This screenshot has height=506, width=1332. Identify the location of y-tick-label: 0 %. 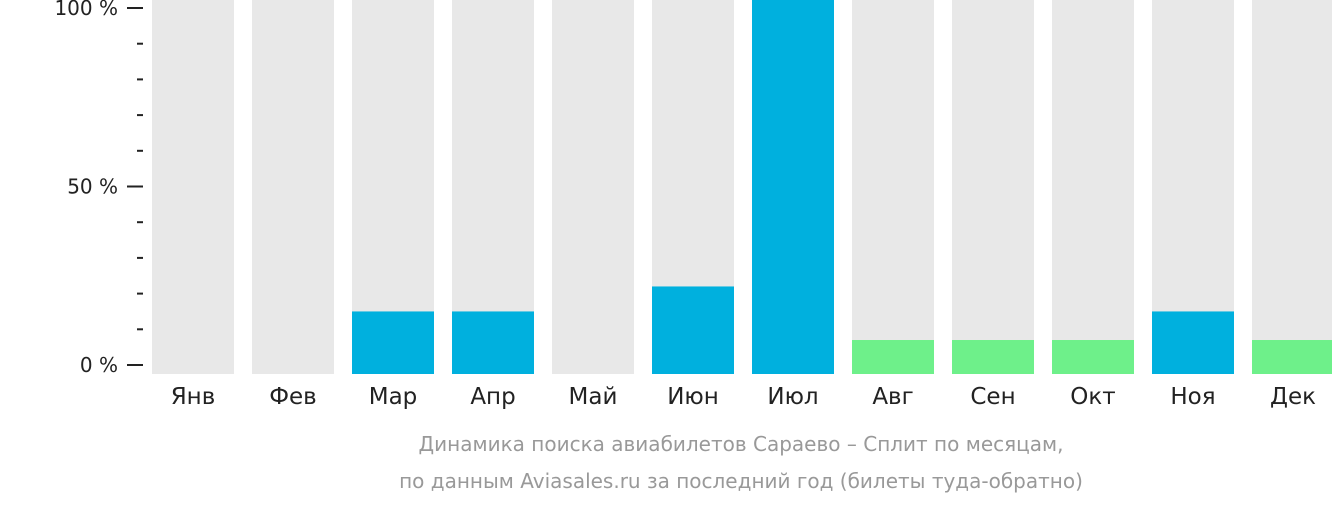
(99, 365).